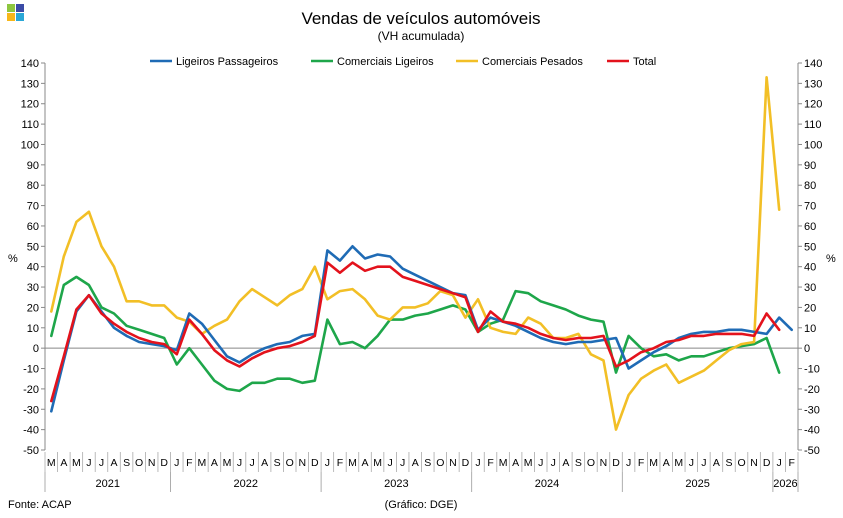 The width and height of the screenshot is (843, 518). I want to click on y-tick-label-left: -30, so click(31, 410).